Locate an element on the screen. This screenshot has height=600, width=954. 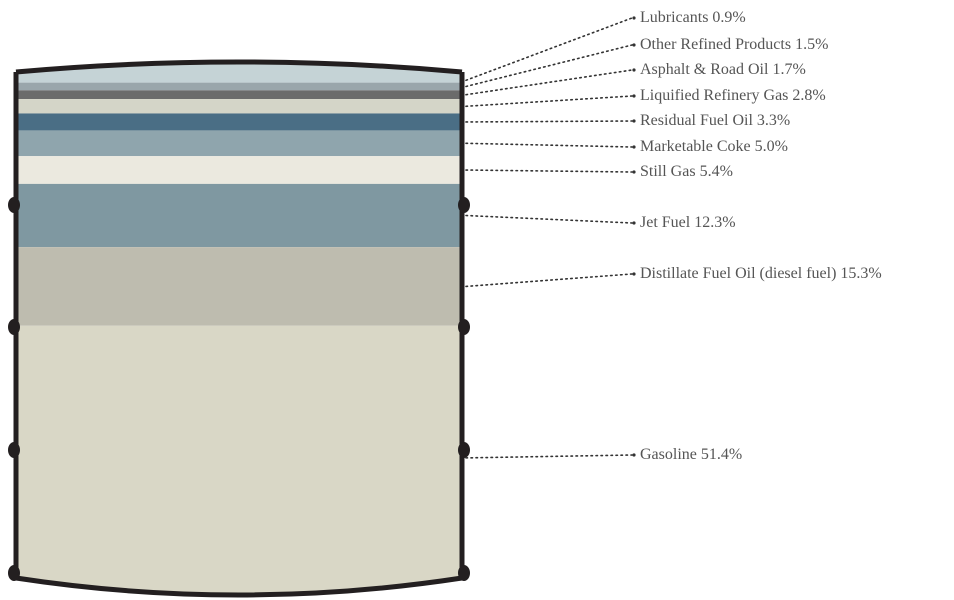
segment-label: Marketable Coke 5.0% is located at coordinates (714, 146).